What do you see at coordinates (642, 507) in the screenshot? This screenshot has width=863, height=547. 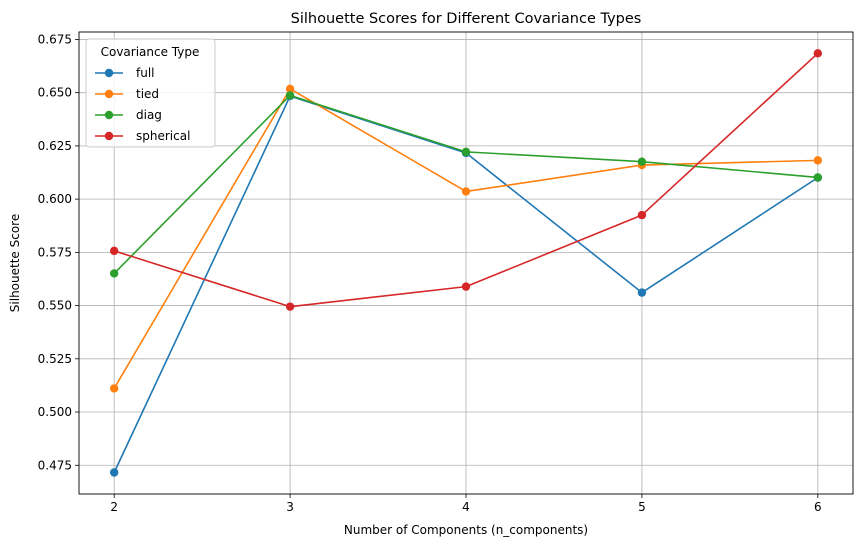 I see `x-tick-label: 5` at bounding box center [642, 507].